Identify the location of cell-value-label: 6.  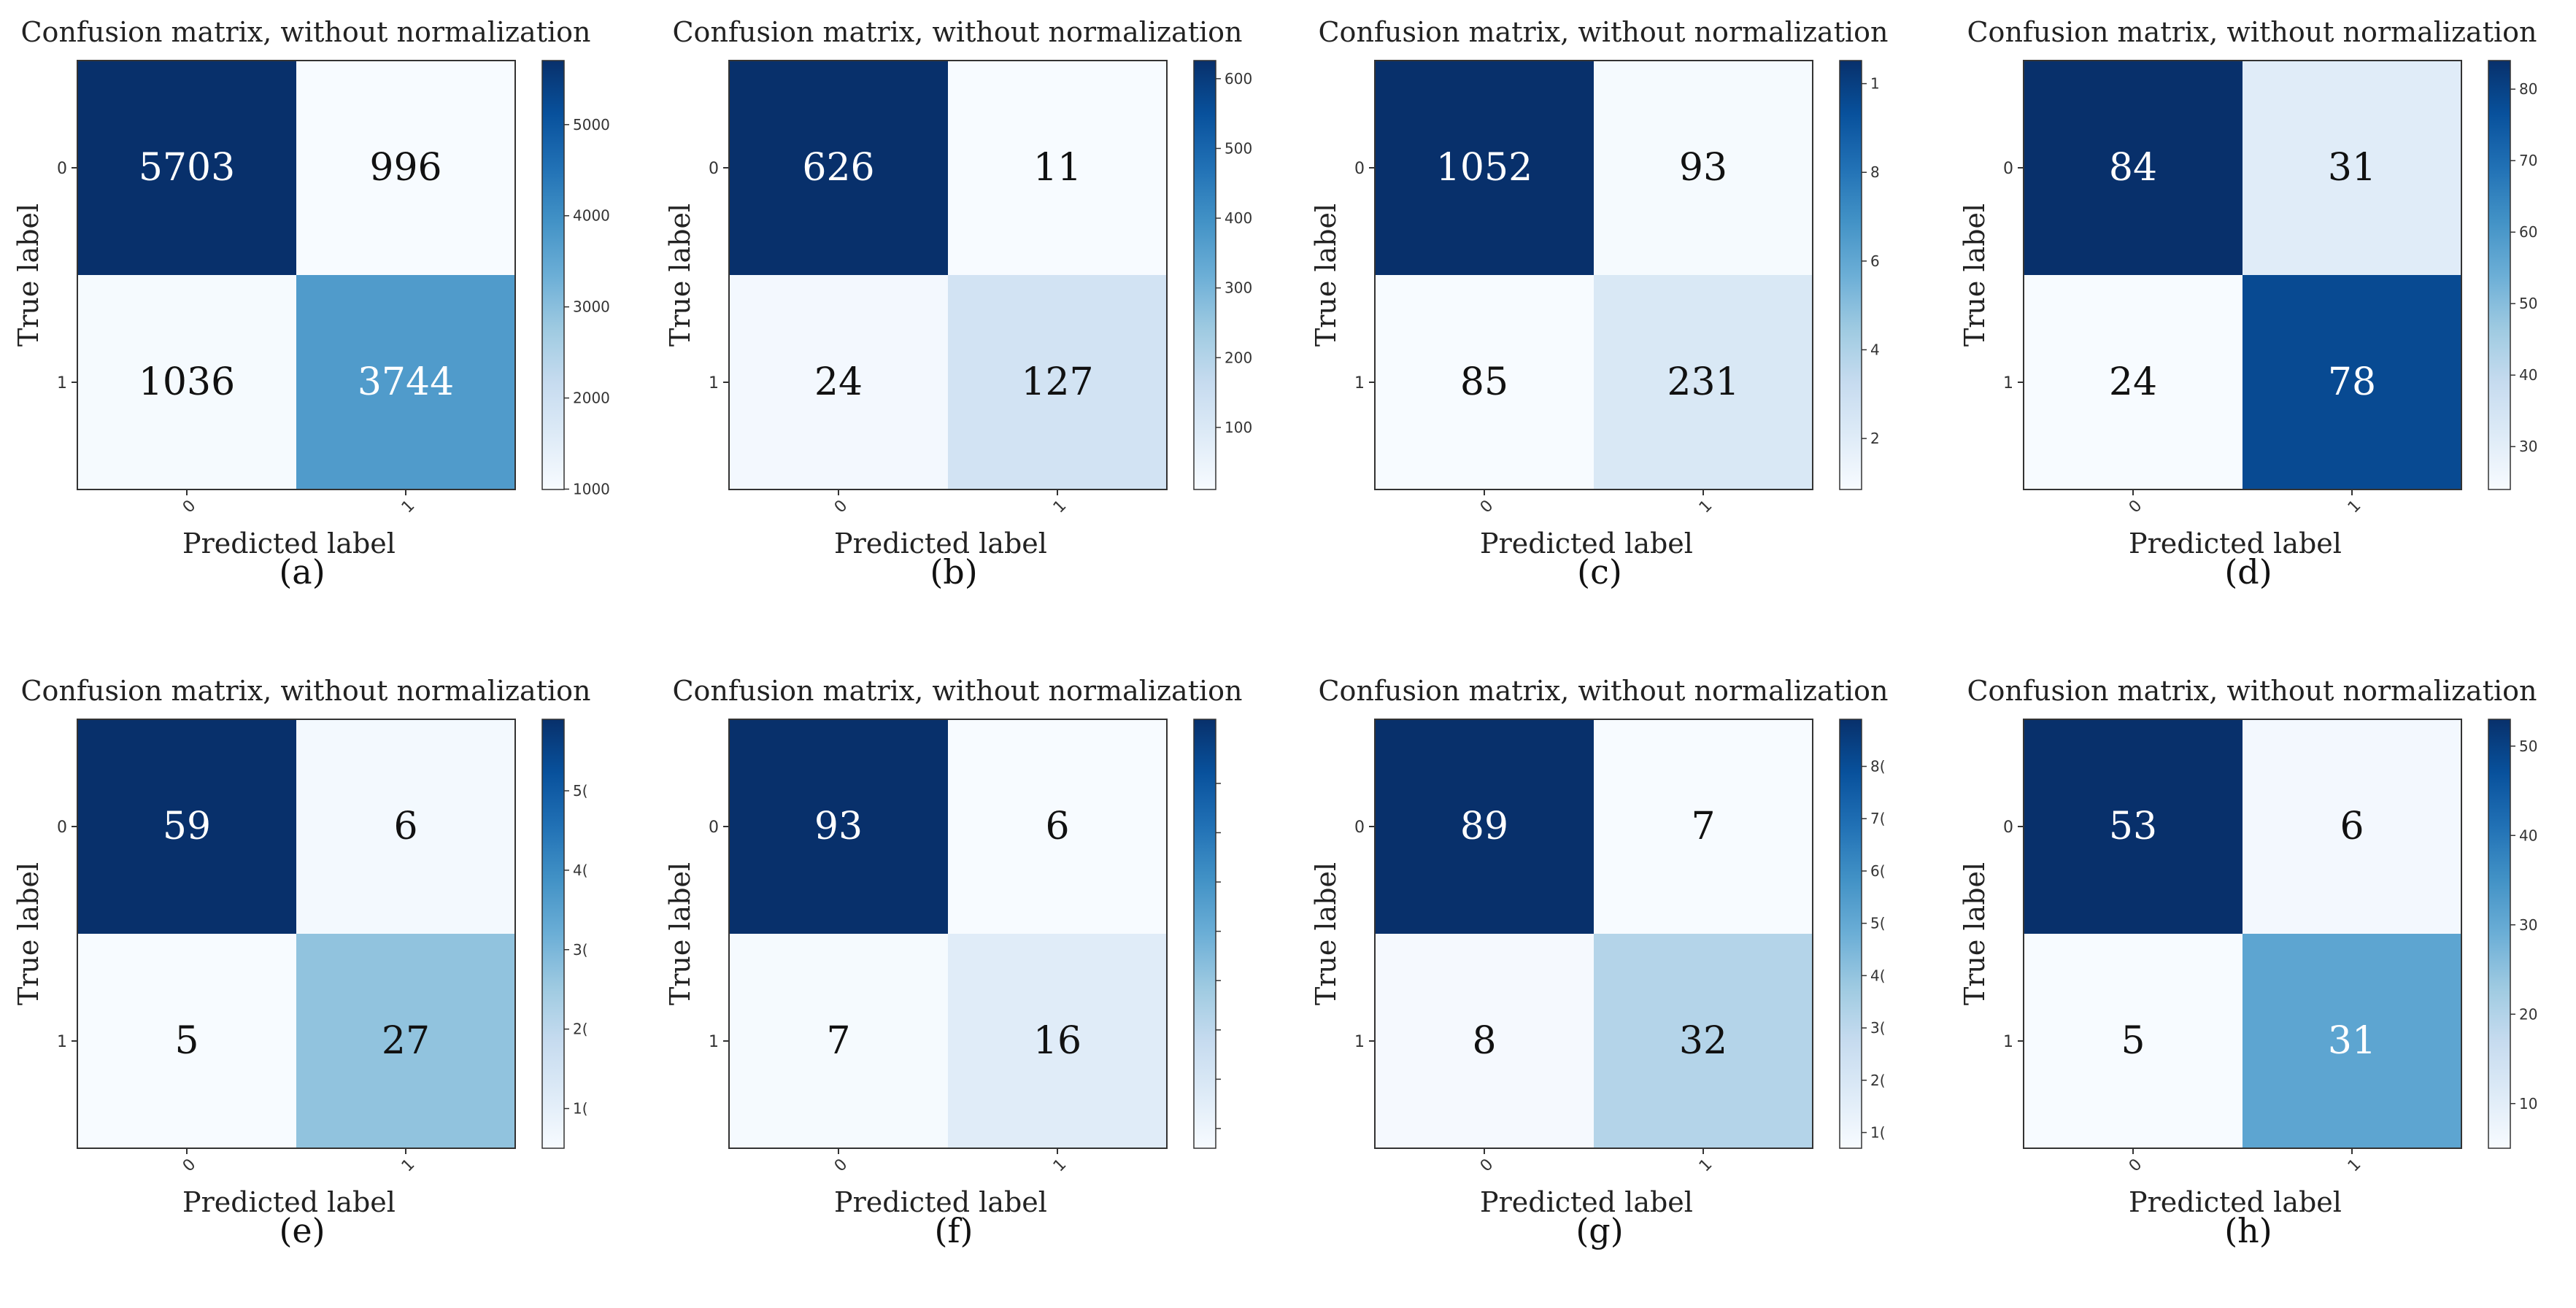
(2352, 826).